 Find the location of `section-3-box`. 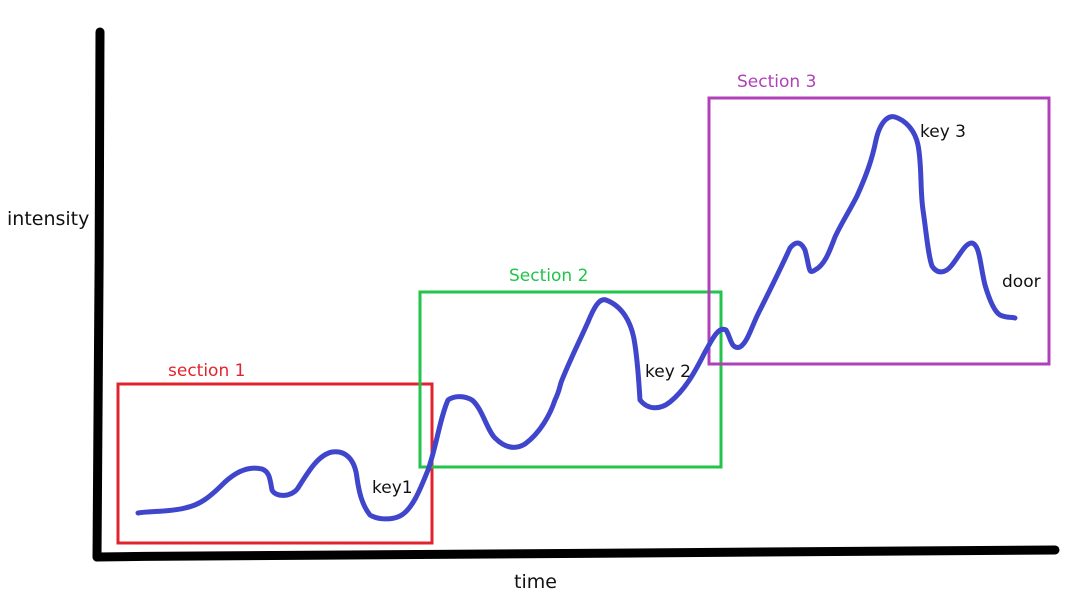

section-3-box is located at coordinates (879, 231).